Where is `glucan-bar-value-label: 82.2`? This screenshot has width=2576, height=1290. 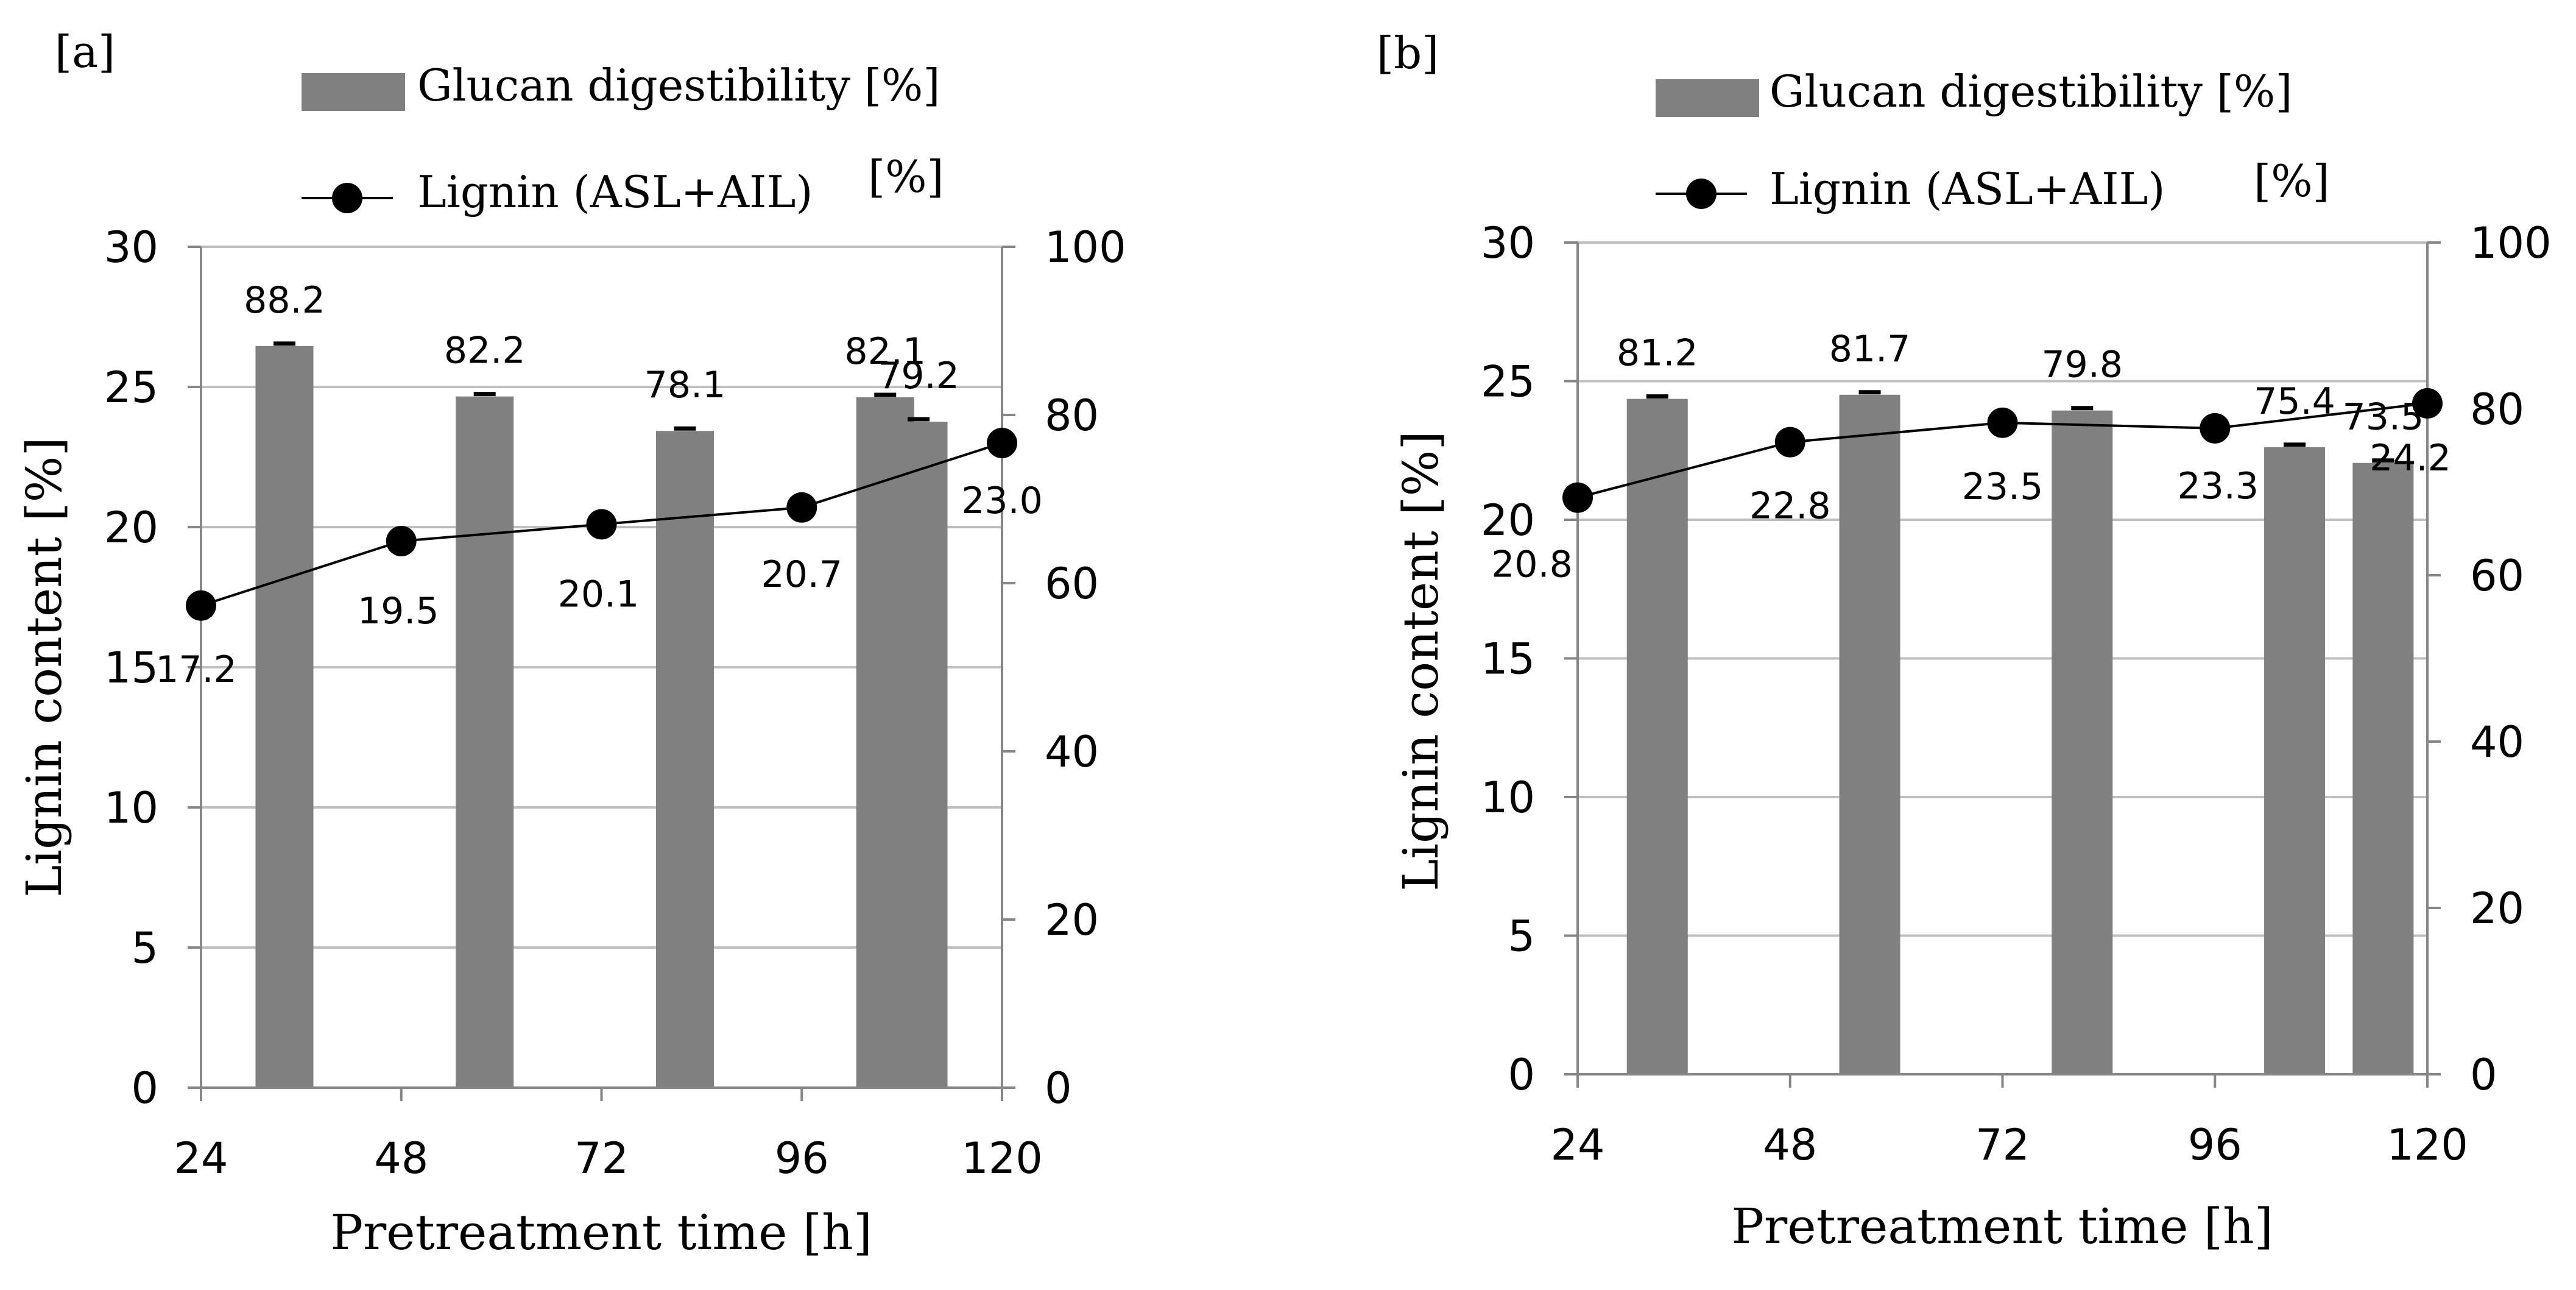 glucan-bar-value-label: 82.2 is located at coordinates (485, 351).